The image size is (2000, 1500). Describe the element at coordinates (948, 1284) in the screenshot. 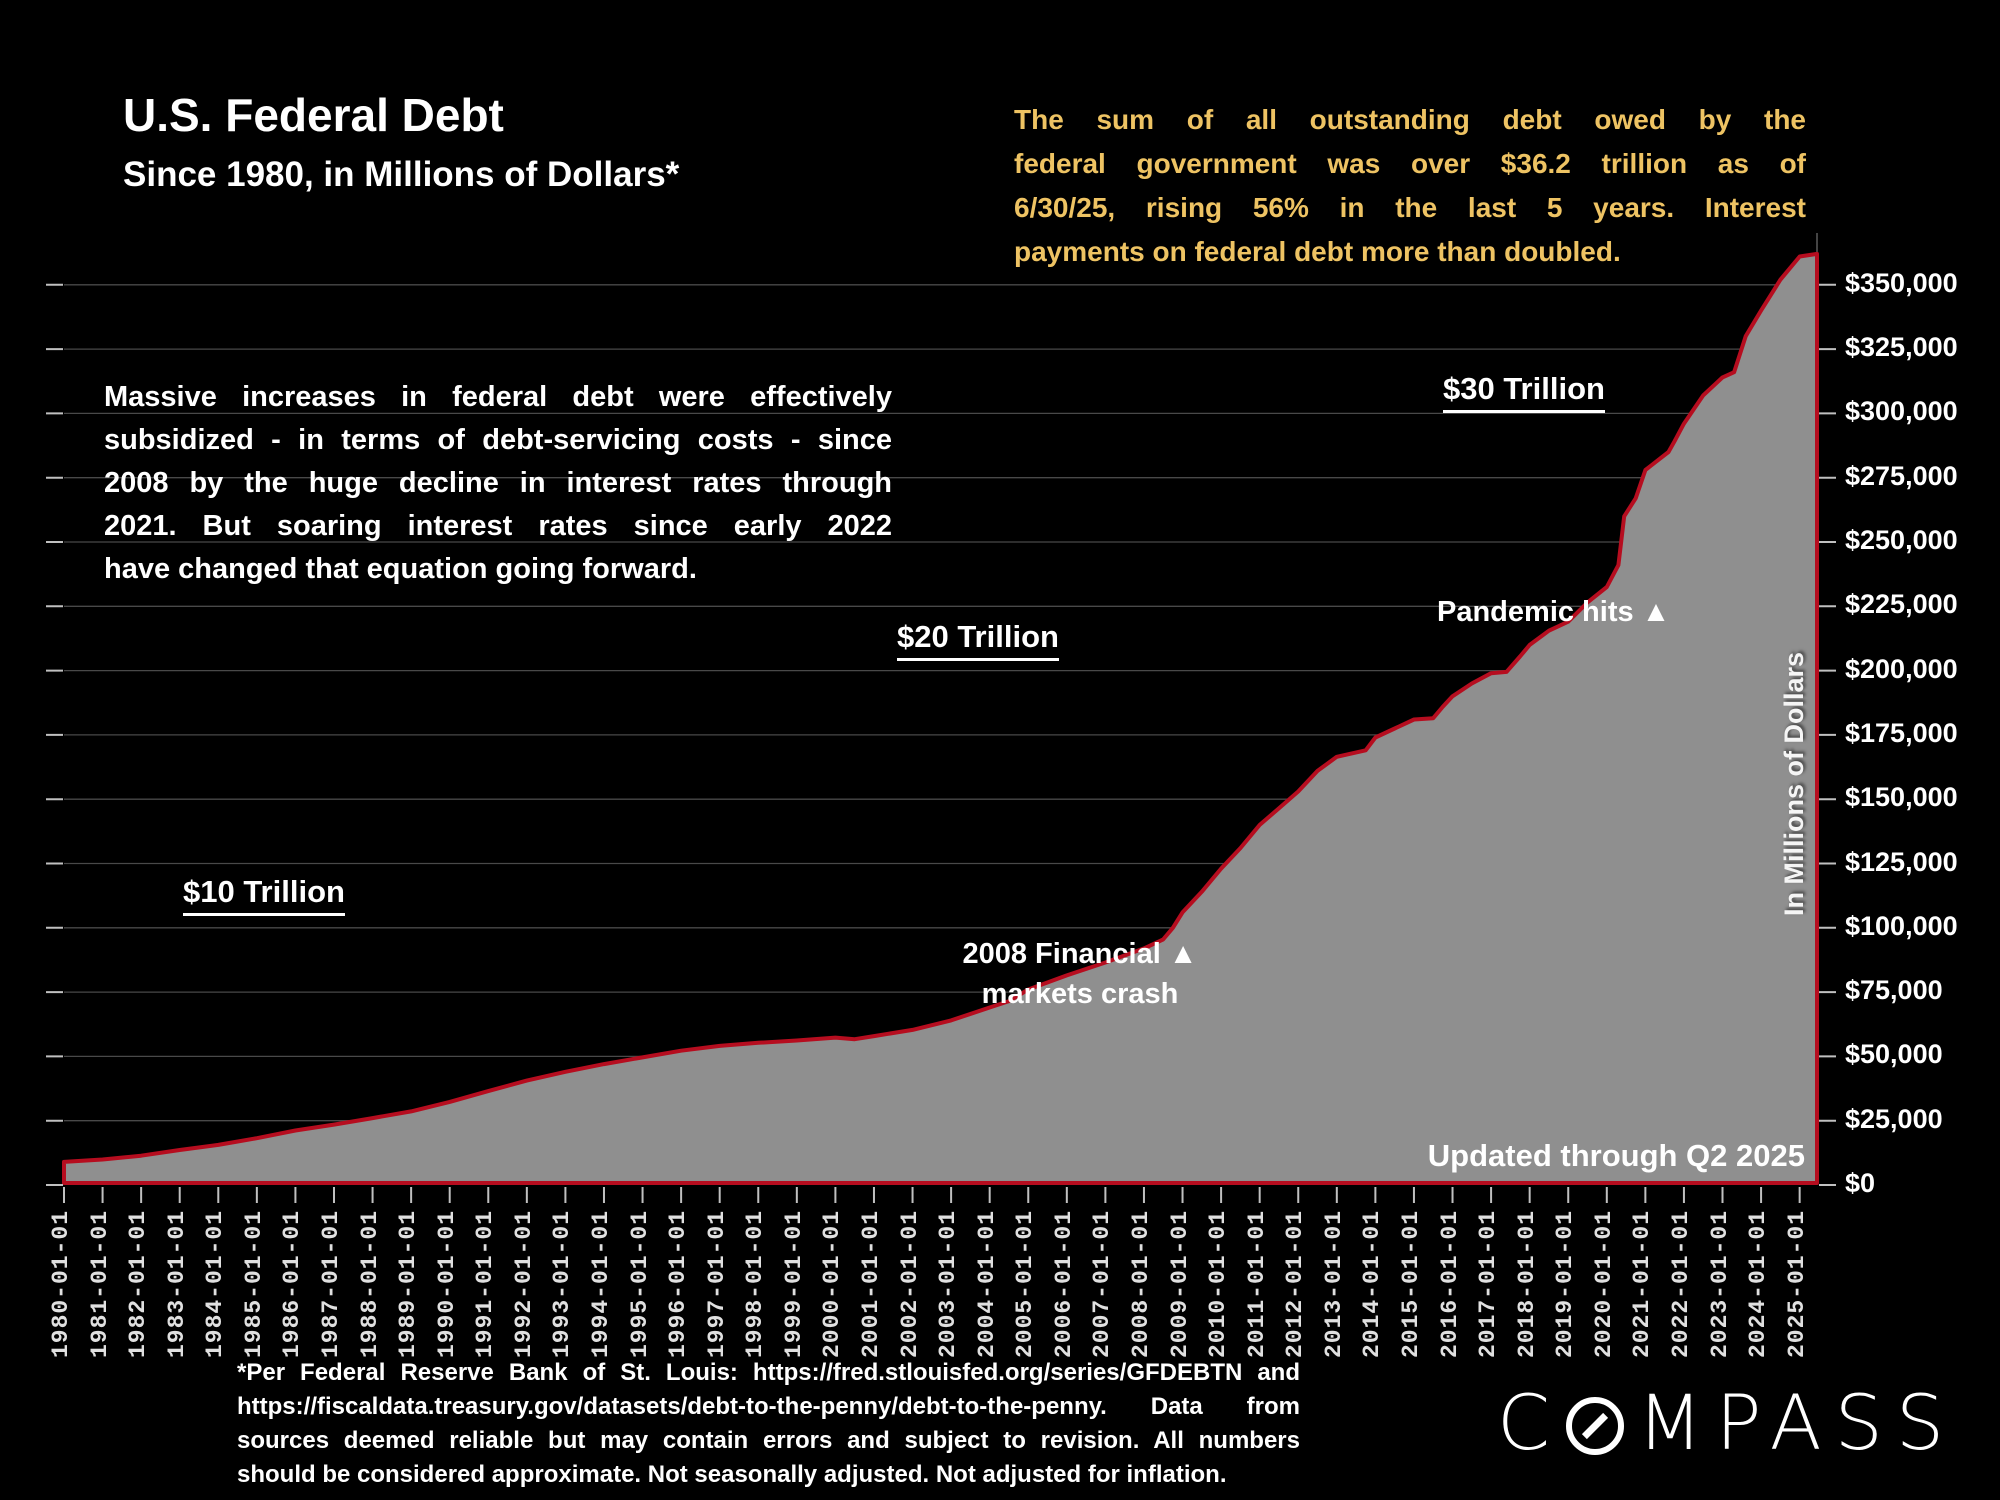

I see `x-axis-tick-label: 2003-01-01` at that location.